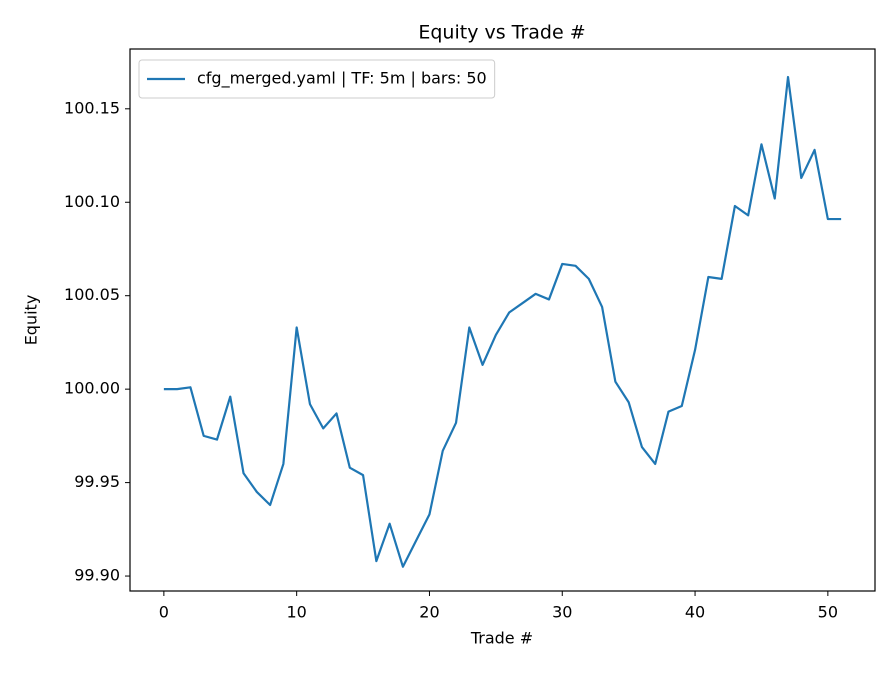  Describe the element at coordinates (97, 575) in the screenshot. I see `y-tick-label: 99.90` at that location.